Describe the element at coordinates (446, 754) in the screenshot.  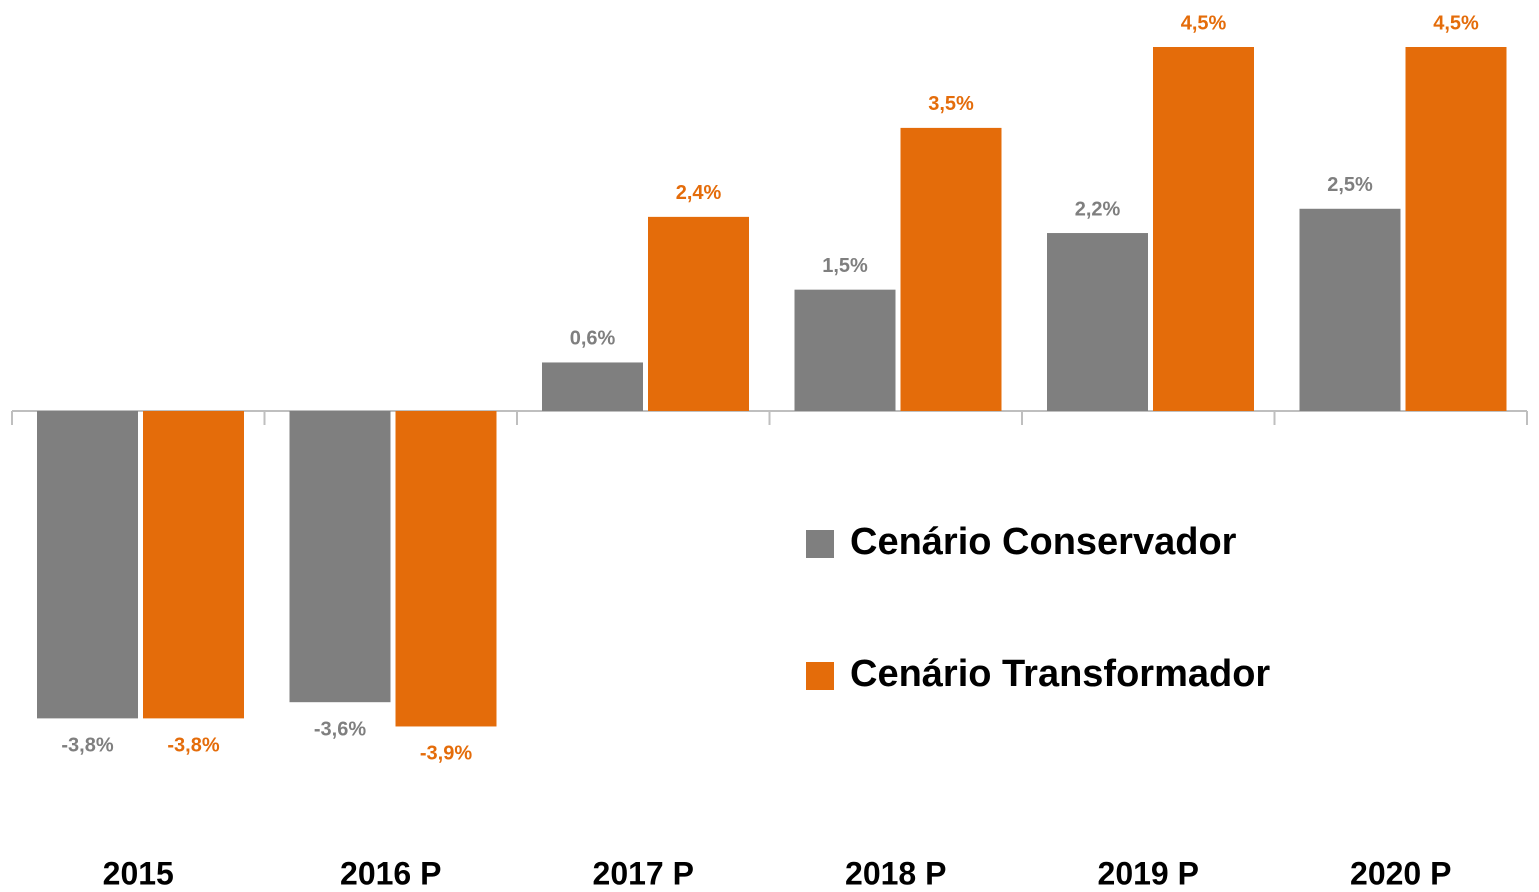
I see `data-label: -3,9%` at that location.